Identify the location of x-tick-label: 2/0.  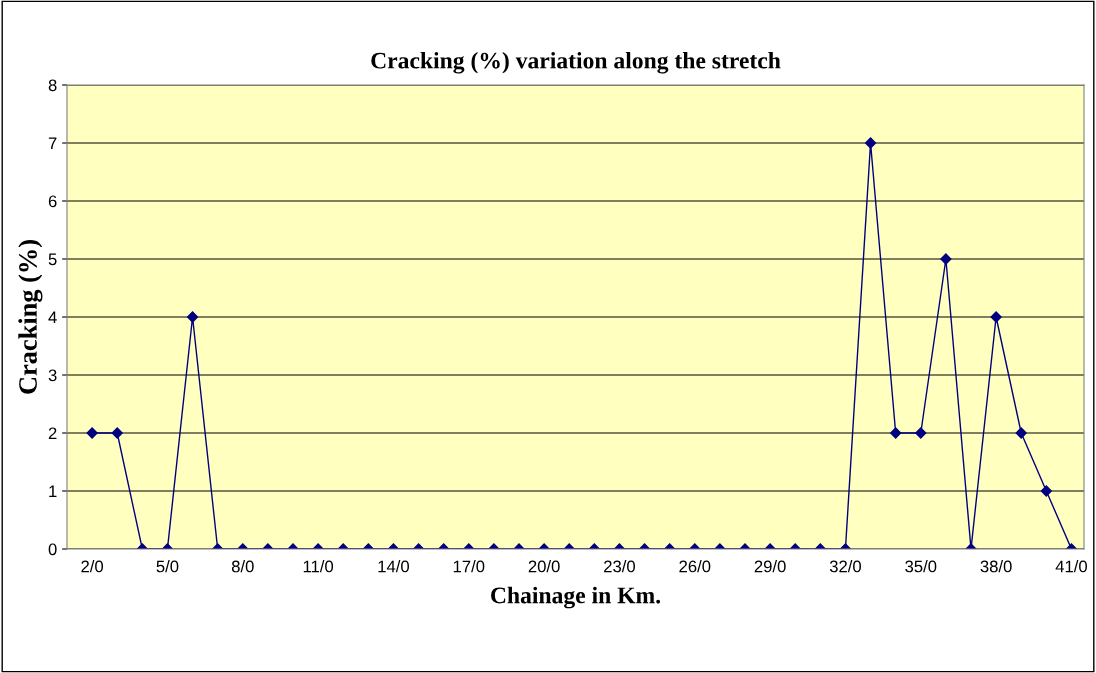
(92, 566).